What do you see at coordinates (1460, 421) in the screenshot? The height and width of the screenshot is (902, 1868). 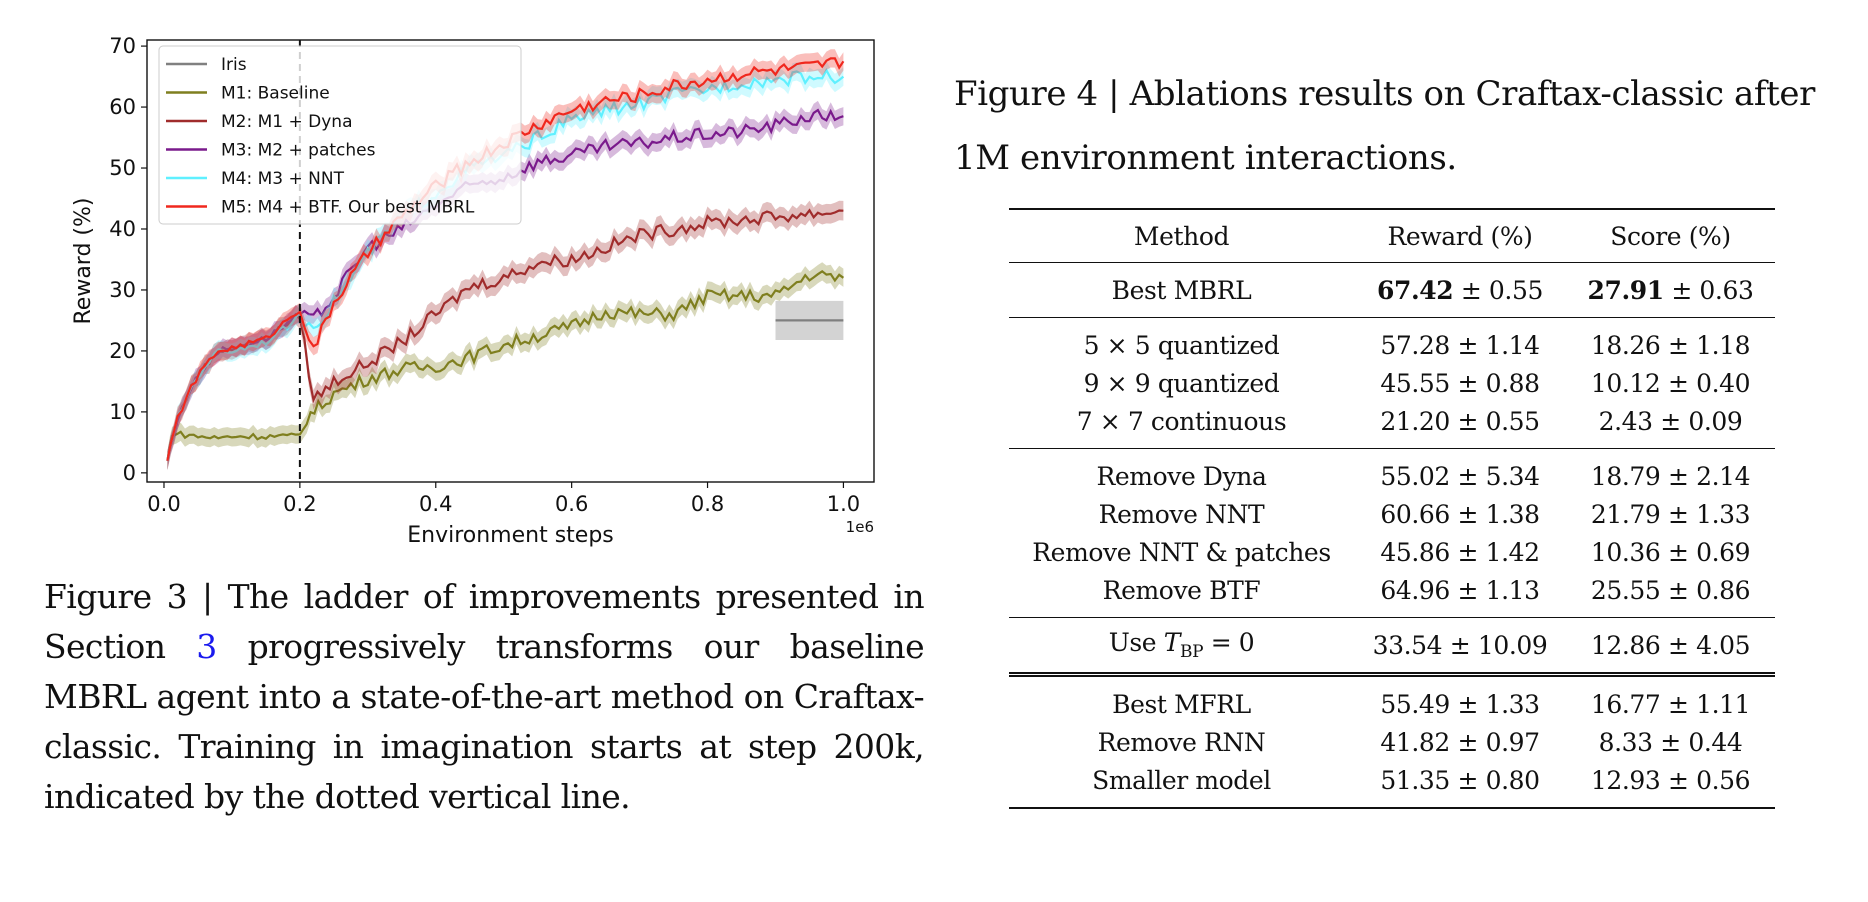 I see `reward-cell: 21.20 ± 0.55` at bounding box center [1460, 421].